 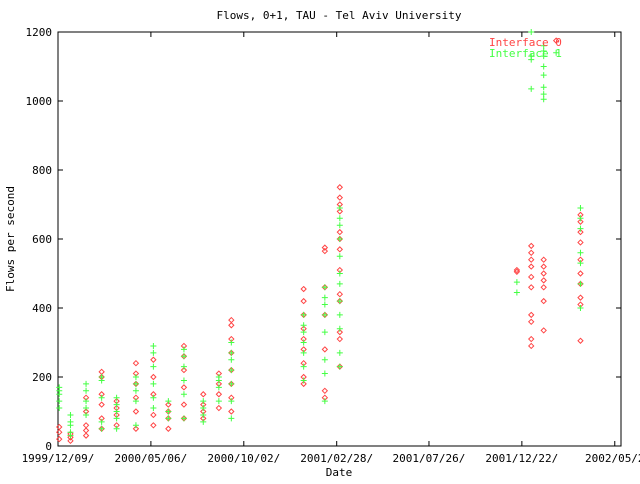 What do you see at coordinates (42, 308) in the screenshot?
I see `y-tick-label: 400` at bounding box center [42, 308].